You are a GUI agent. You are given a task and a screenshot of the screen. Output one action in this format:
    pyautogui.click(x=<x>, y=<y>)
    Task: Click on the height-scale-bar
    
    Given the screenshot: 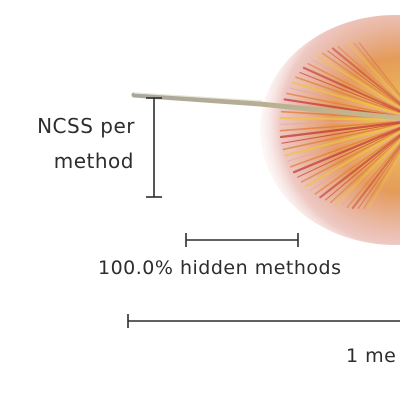 What is the action you would take?
    pyautogui.click(x=154, y=147)
    